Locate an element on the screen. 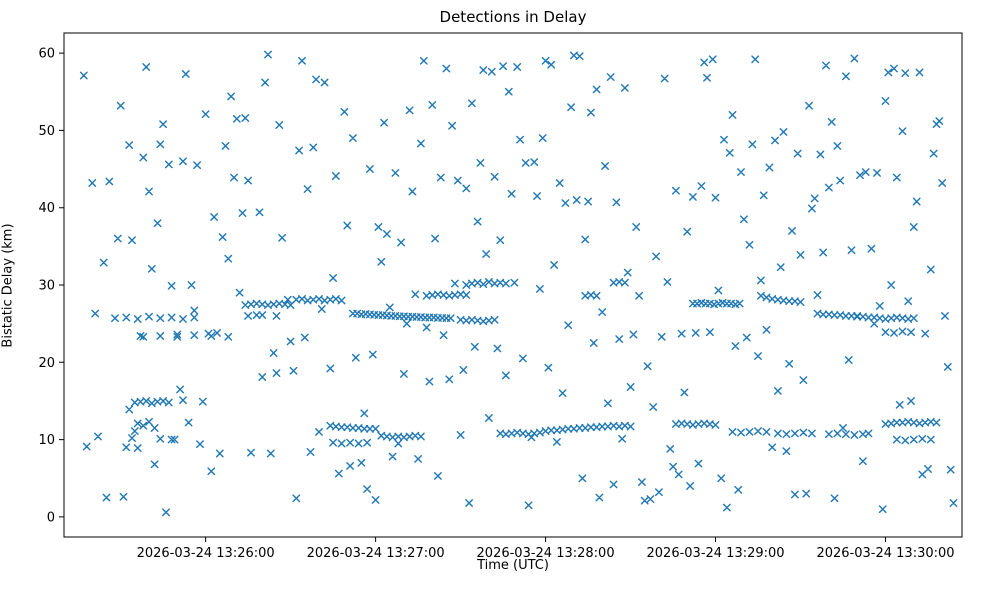  y-tick-label: 30 is located at coordinates (46, 286).